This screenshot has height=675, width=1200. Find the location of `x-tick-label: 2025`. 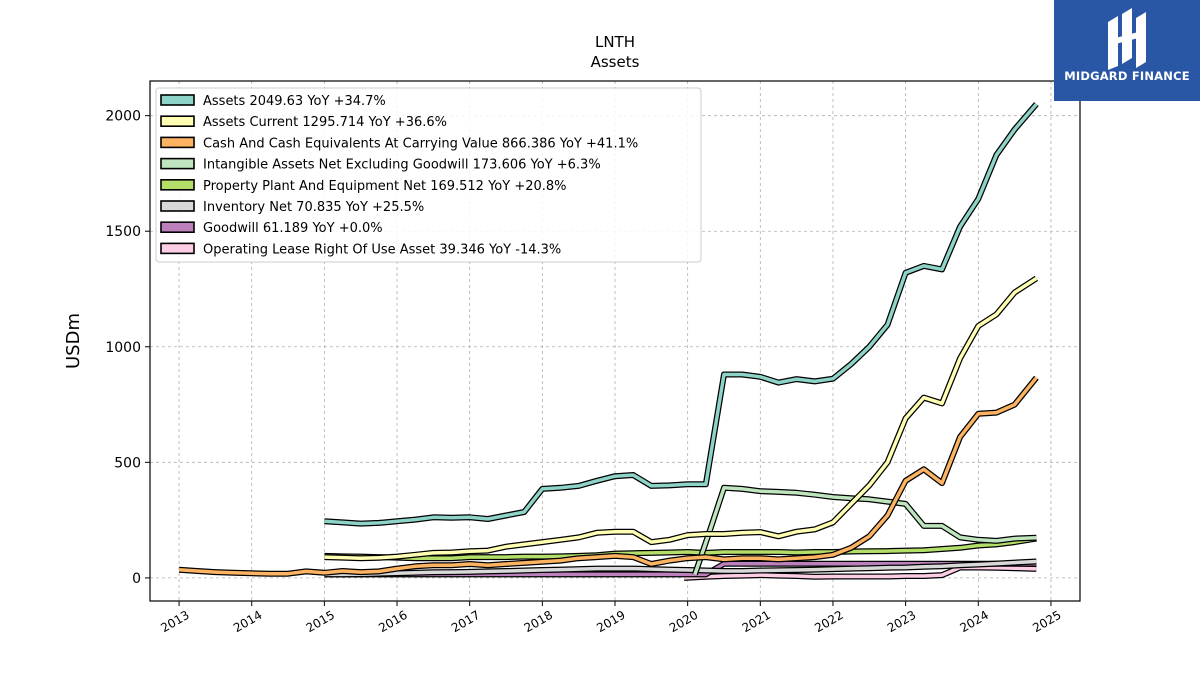

x-tick-label: 2025 is located at coordinates (1046, 621).